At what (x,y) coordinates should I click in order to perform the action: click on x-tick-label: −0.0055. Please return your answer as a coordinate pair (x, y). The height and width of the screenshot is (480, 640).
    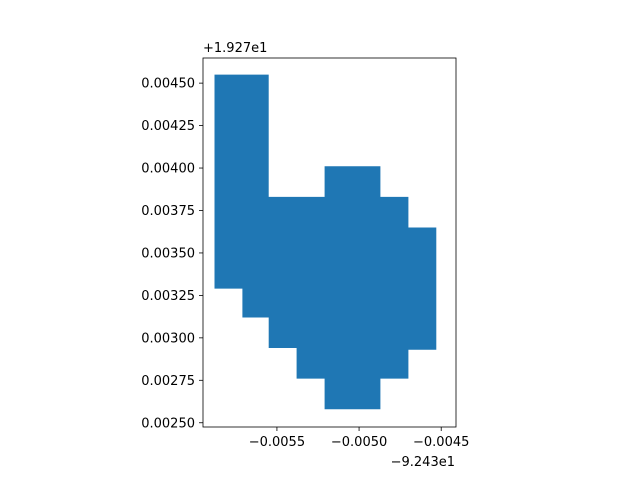
    Looking at the image, I should click on (277, 442).